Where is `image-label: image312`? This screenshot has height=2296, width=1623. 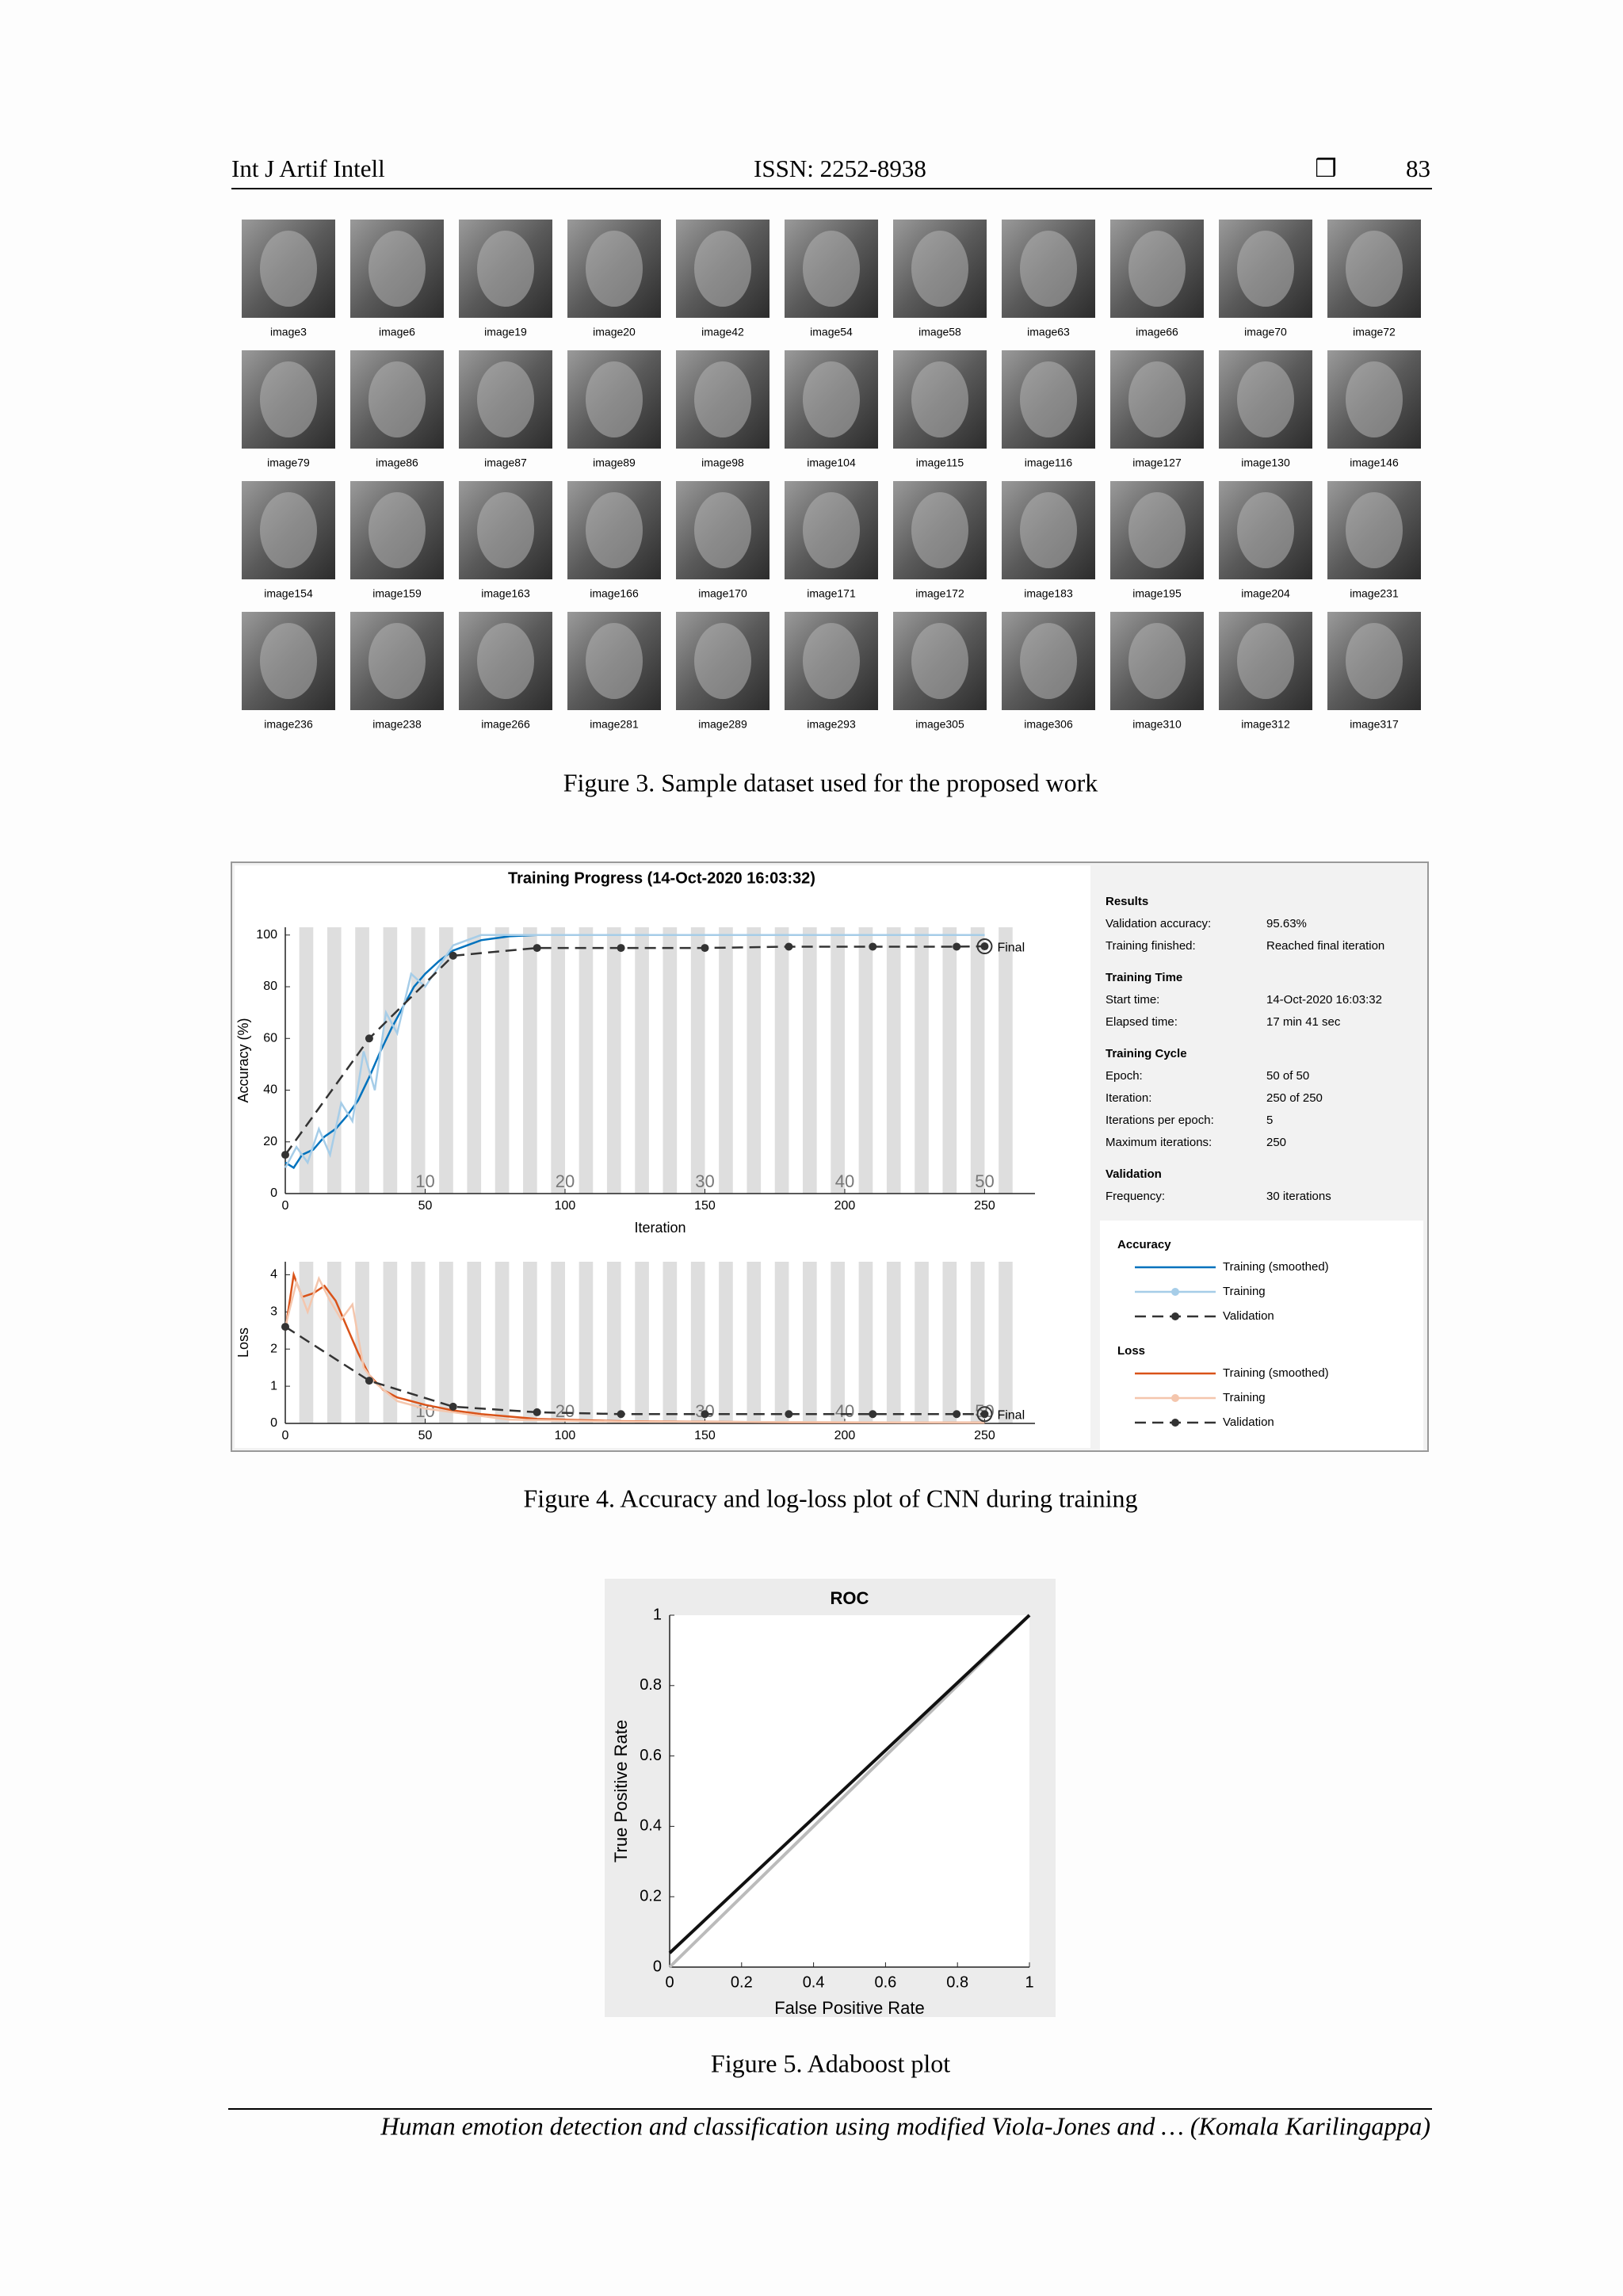
image-label: image312 is located at coordinates (1265, 724).